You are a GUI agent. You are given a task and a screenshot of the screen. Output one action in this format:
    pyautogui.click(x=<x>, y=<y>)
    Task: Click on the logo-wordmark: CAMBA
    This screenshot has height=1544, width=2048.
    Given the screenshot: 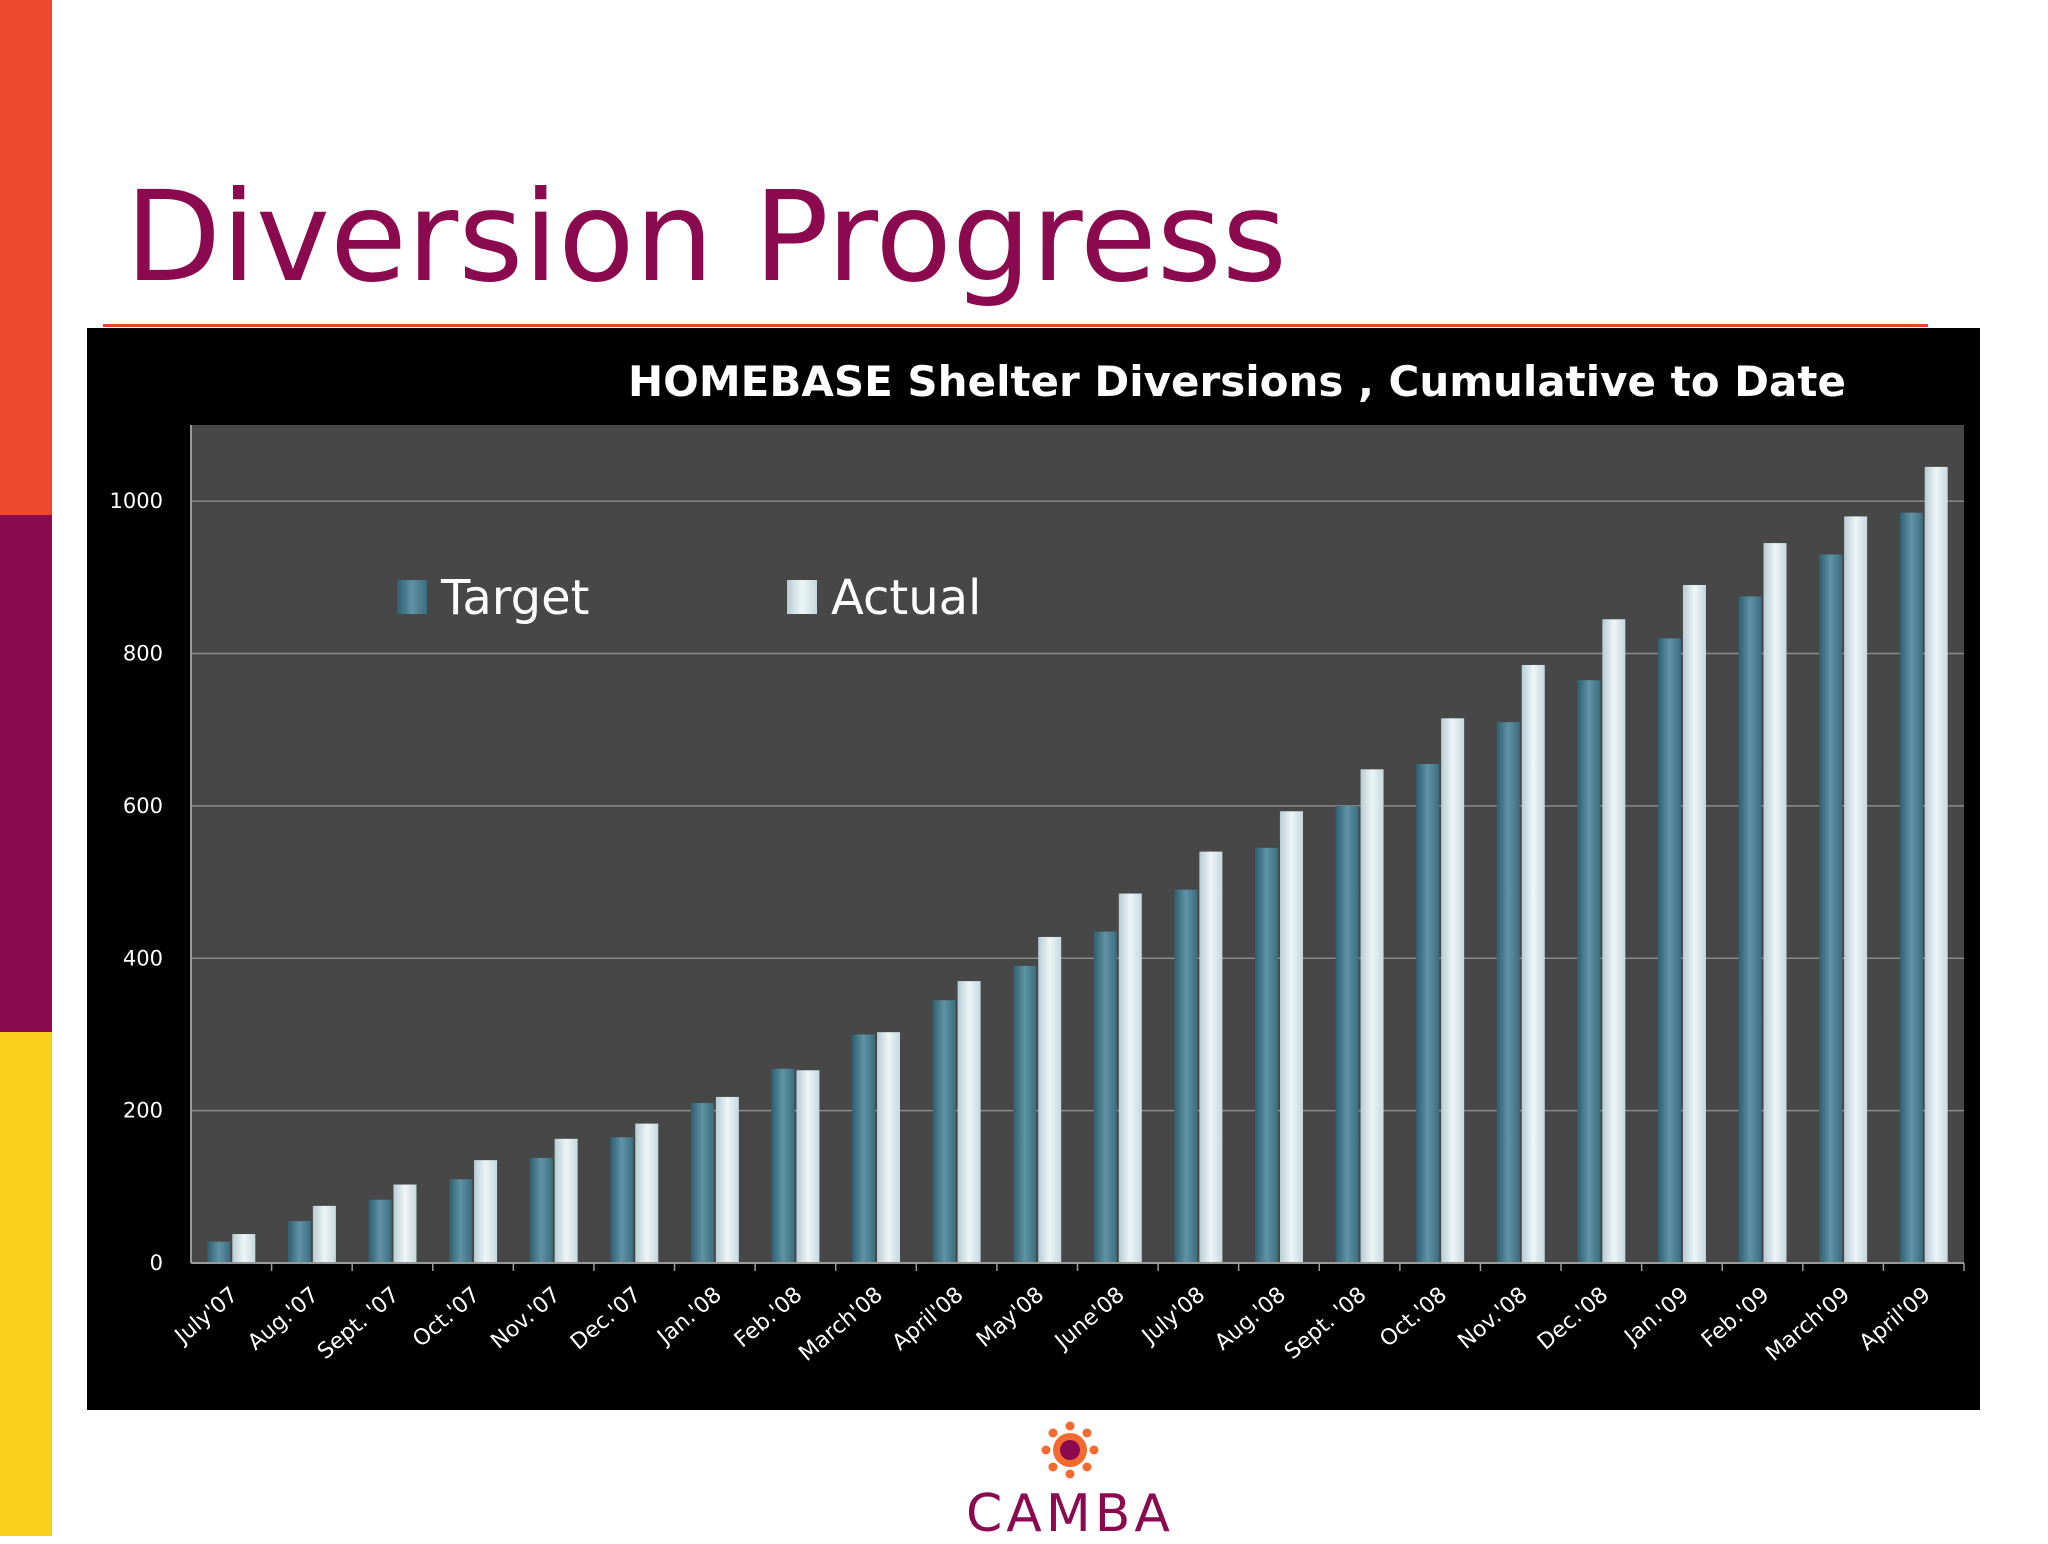 What is the action you would take?
    pyautogui.click(x=1070, y=1514)
    